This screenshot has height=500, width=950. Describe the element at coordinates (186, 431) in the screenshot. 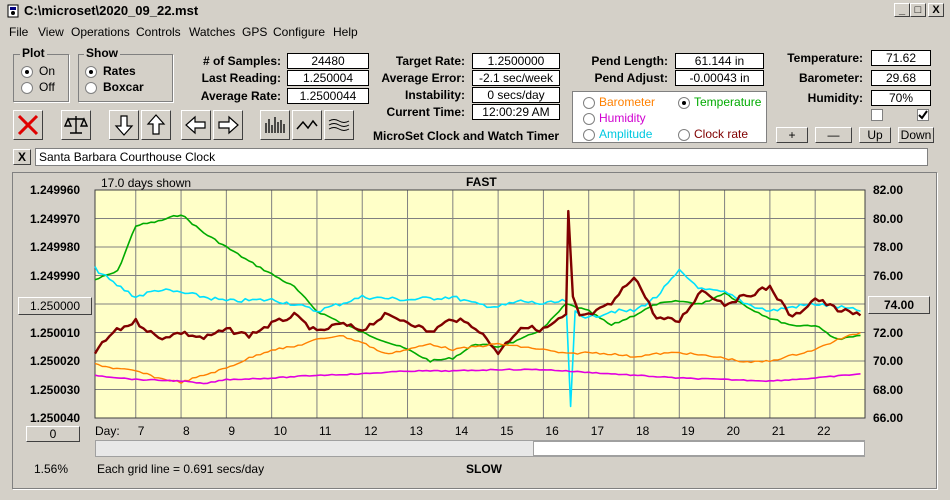

I see `day-tick-label: 8` at that location.